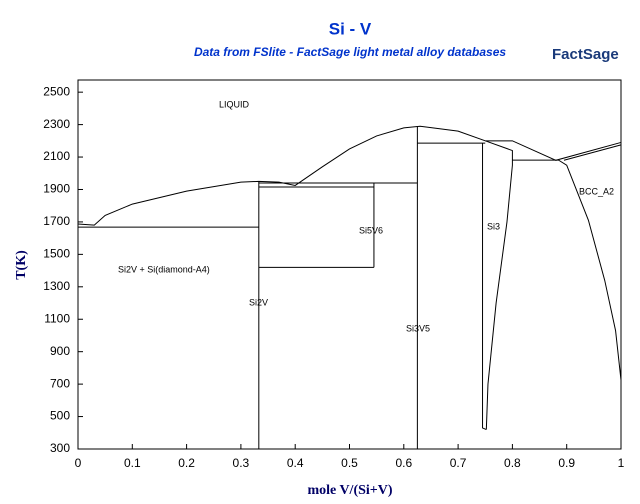 The image size is (640, 504). I want to click on x-axis-label: mole V/(Si+V), so click(349, 490).